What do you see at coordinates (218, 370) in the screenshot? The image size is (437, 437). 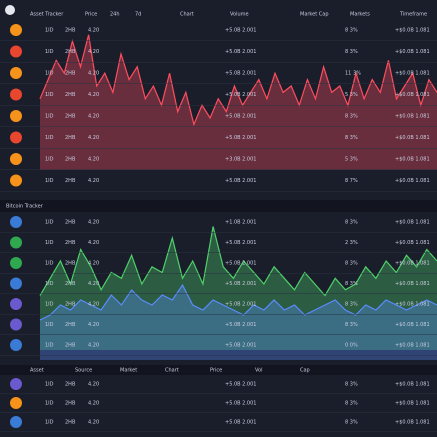 I see `footer-bar` at bounding box center [218, 370].